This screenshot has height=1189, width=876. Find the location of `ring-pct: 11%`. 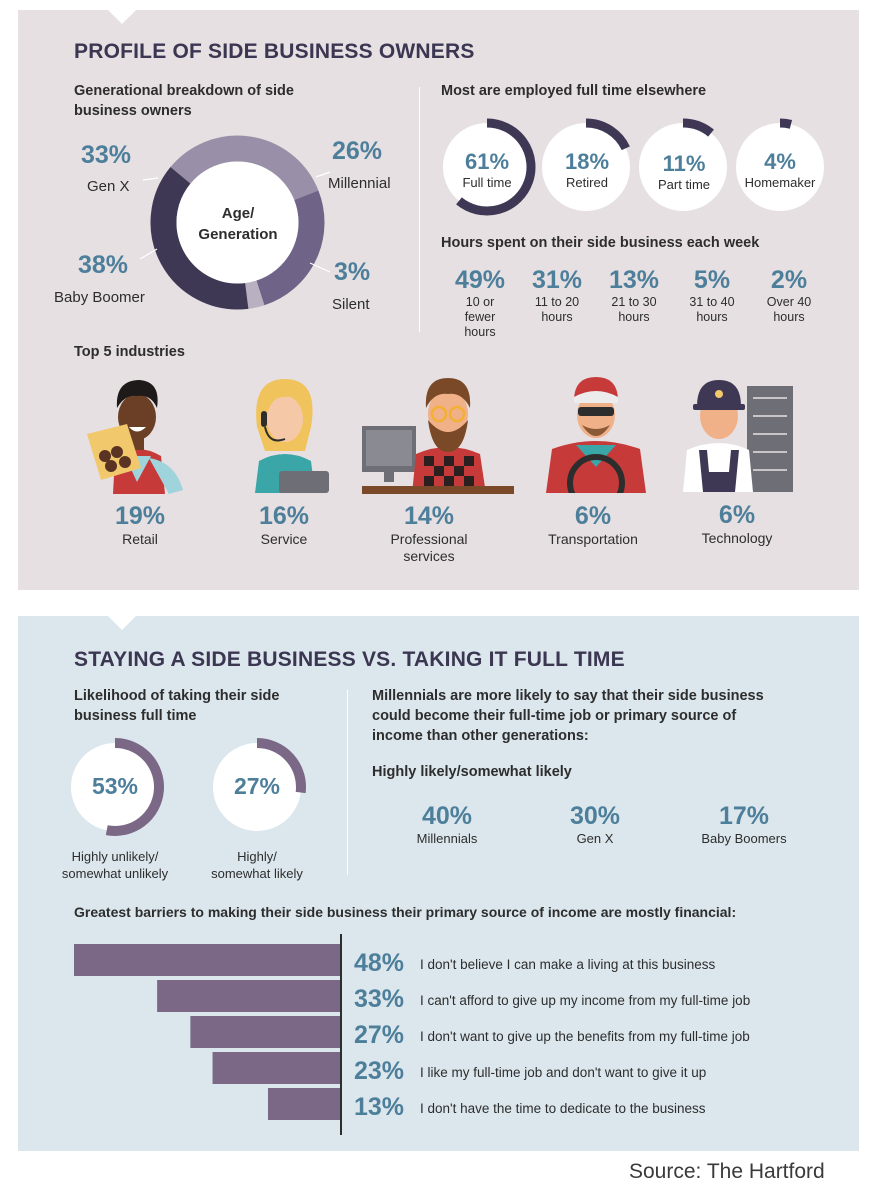

ring-pct: 11% is located at coordinates (684, 163).